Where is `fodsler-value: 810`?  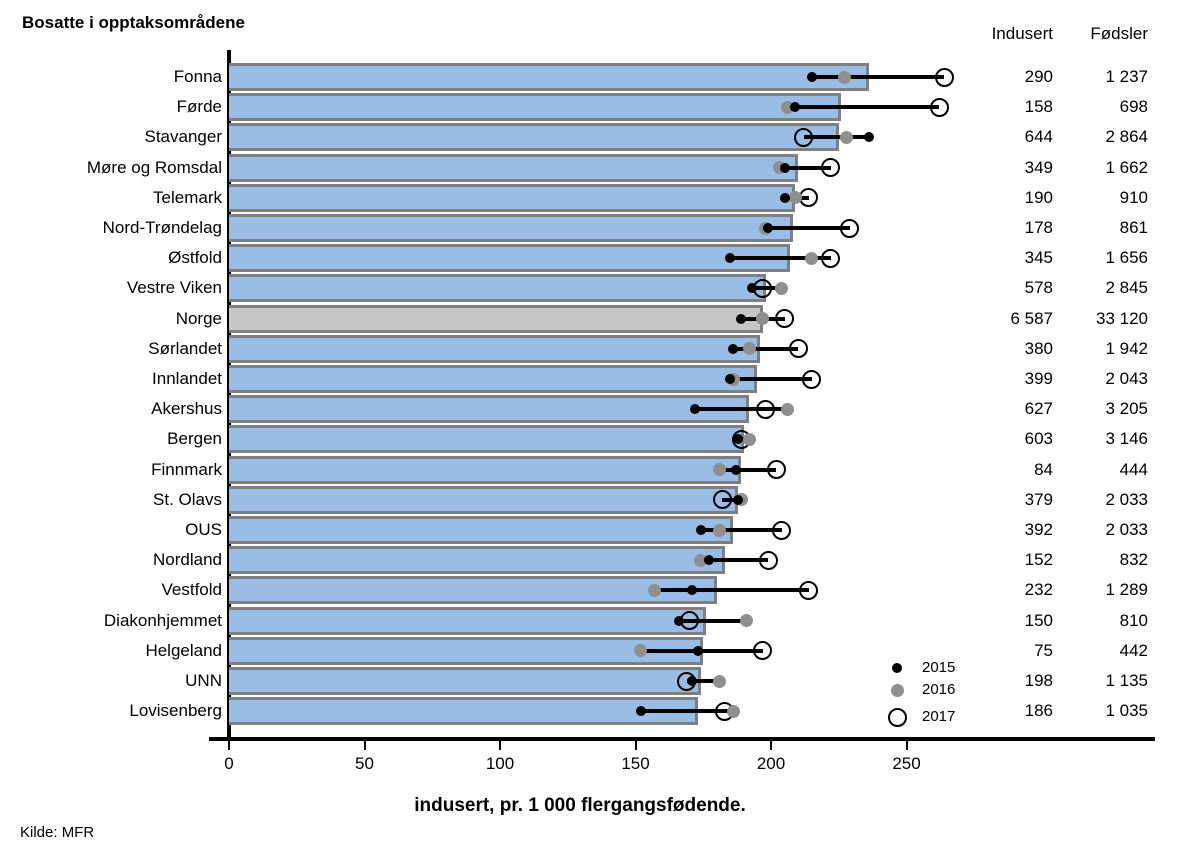 fodsler-value: 810 is located at coordinates (1133, 620).